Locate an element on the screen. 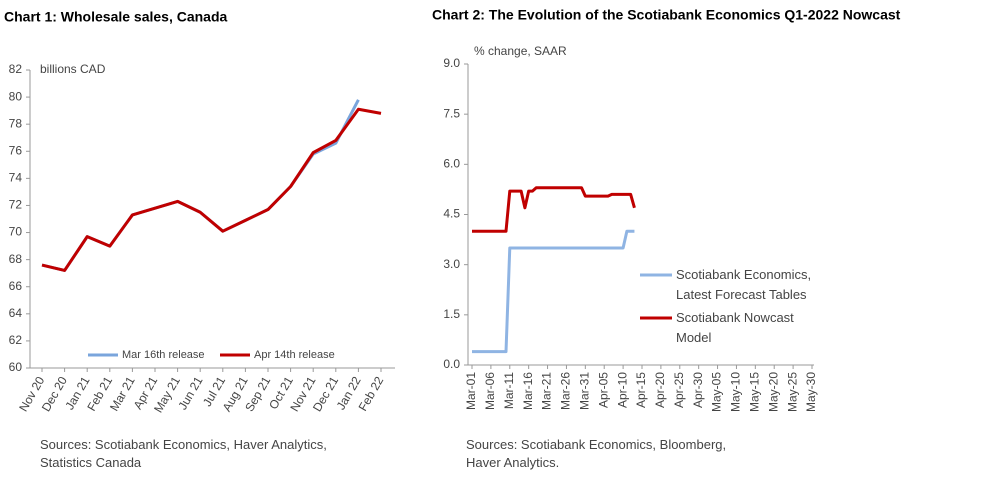 The width and height of the screenshot is (988, 483). y-tick-label: 80 is located at coordinates (16, 96).